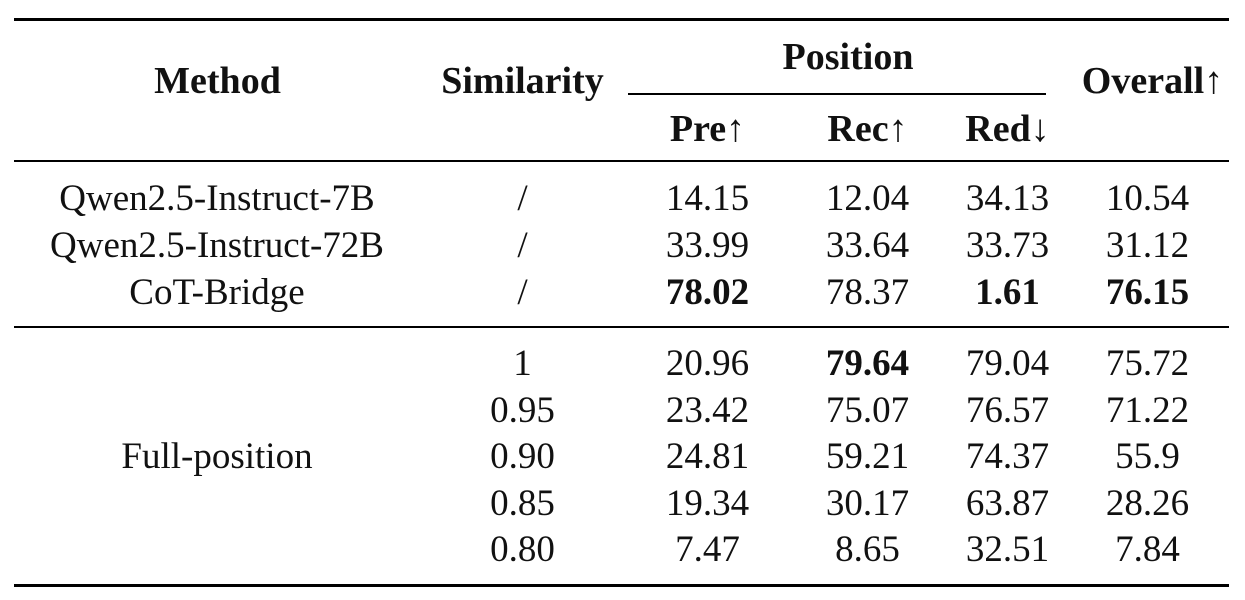 Image resolution: width=1245 pixels, height=600 pixels. What do you see at coordinates (1147, 363) in the screenshot?
I see `overall-cell: 75.72` at bounding box center [1147, 363].